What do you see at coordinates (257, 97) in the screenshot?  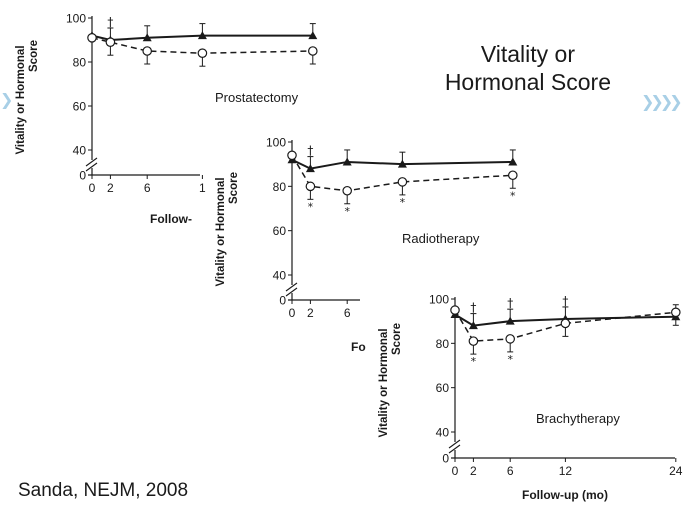 I see `panel-label: Prostatectomy` at bounding box center [257, 97].